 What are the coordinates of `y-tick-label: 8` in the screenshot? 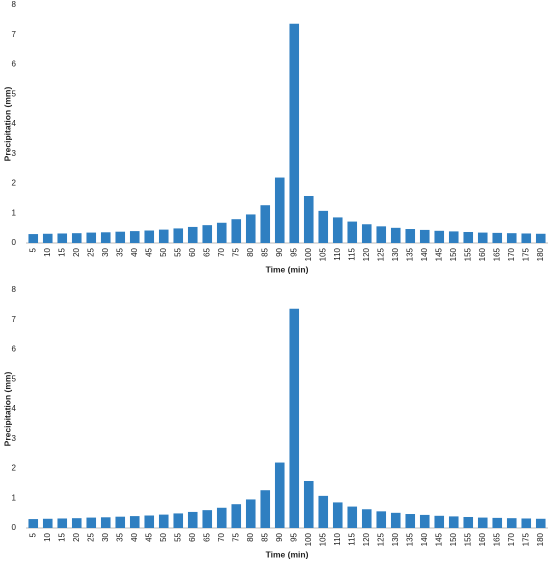 It's located at (14, 289).